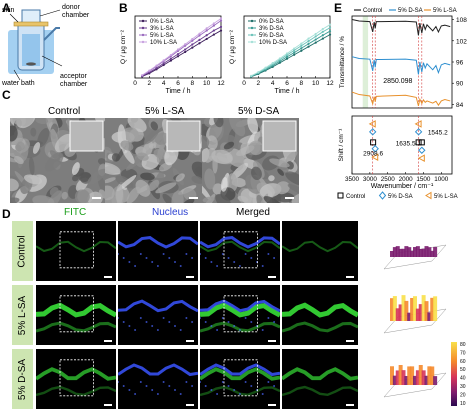 This screenshot has height=413, width=474. Describe the element at coordinates (370, 179) in the screenshot. I see `e-bottom-xtick-label-1: 3000` at that location.